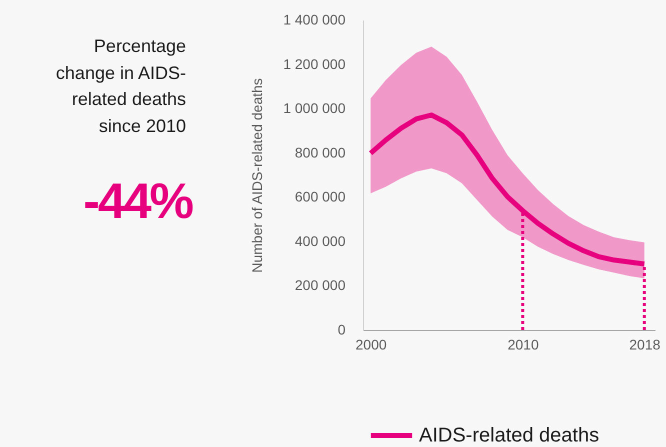 The width and height of the screenshot is (666, 447). What do you see at coordinates (320, 152) in the screenshot?
I see `y-tick-label: 800 000` at bounding box center [320, 152].